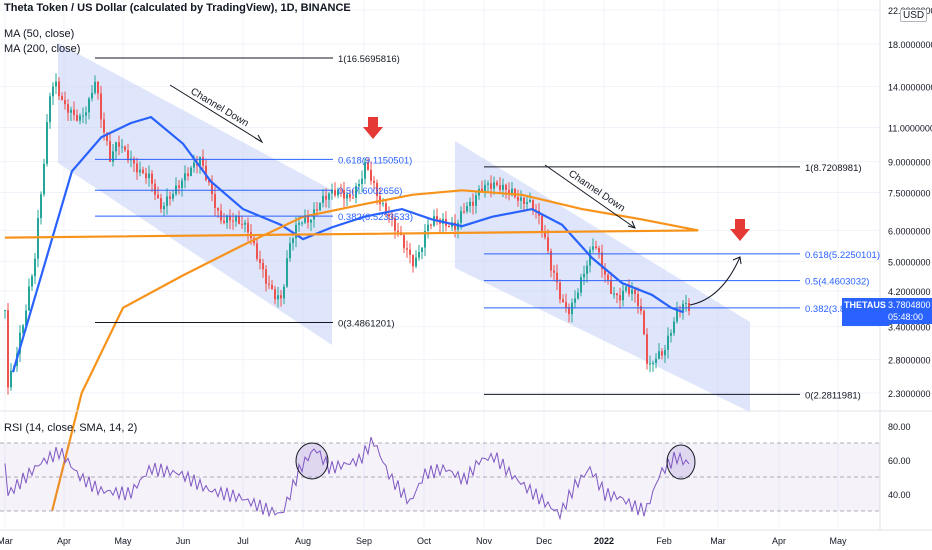 The width and height of the screenshot is (932, 550). I want to click on fib-level-label: 0(3.4861201), so click(366, 323).